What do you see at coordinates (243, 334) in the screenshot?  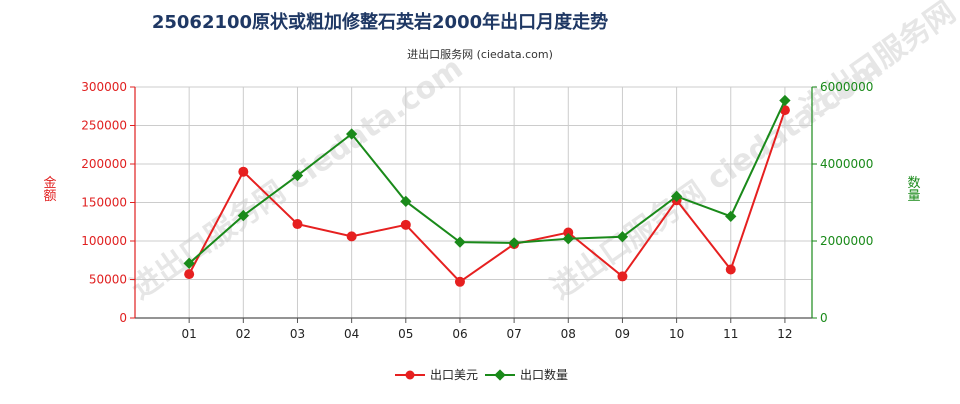 I see `x-tick-label: 02` at bounding box center [243, 334].